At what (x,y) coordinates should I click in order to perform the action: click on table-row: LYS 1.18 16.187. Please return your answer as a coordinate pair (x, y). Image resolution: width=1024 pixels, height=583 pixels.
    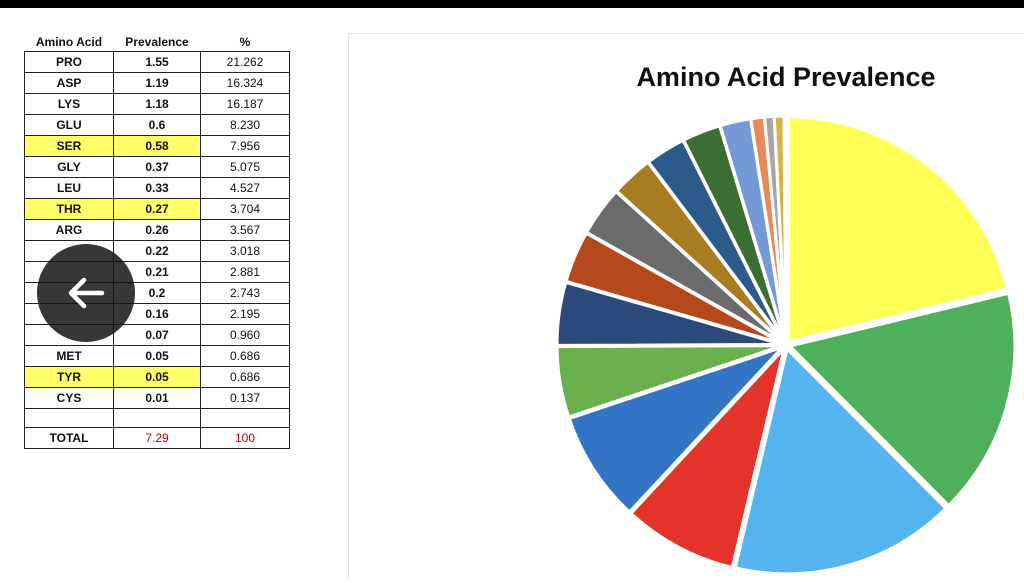
    Looking at the image, I should click on (157, 104).